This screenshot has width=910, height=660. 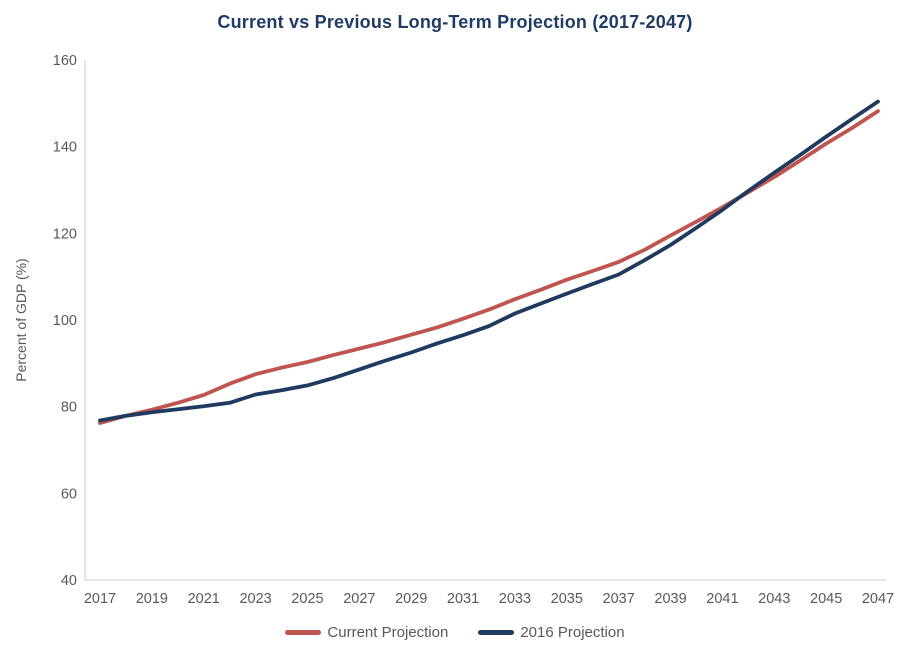 I want to click on legend-label-2016-projection: 2016 Projection, so click(x=572, y=632).